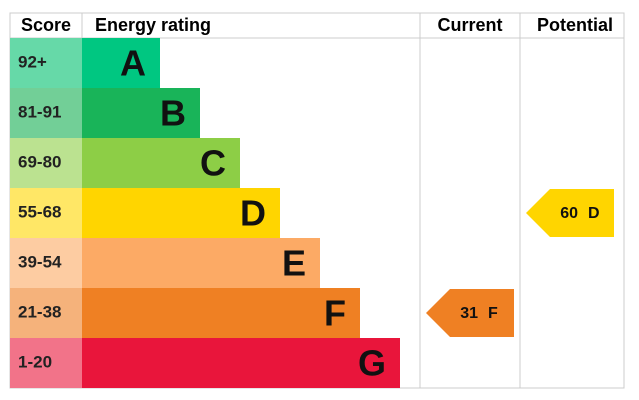  I want to click on potential-arrow, so click(570, 213).